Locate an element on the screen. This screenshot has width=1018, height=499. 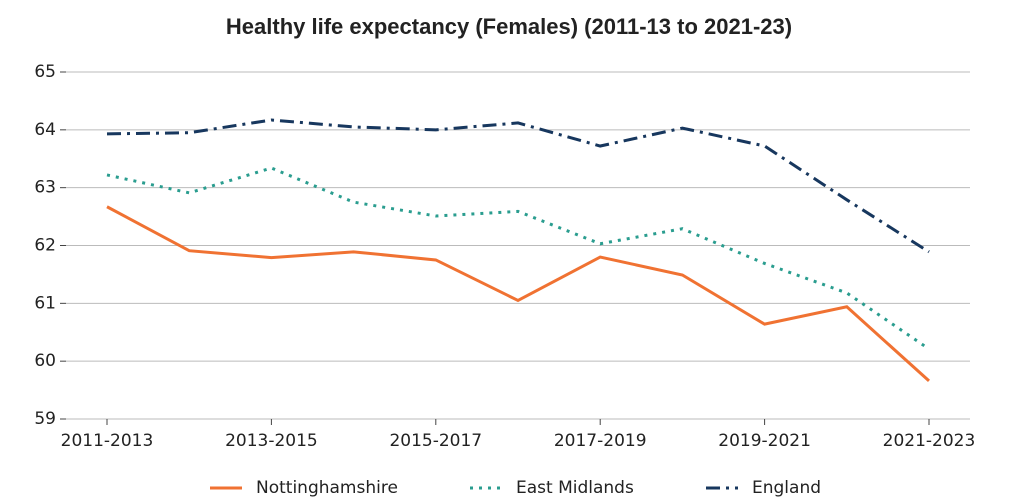
y-tick-label: 64 is located at coordinates (45, 130).